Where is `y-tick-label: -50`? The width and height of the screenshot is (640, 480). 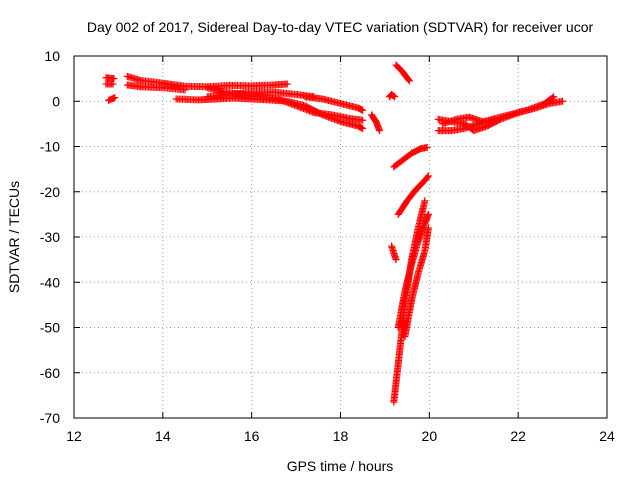
y-tick-label: -50 is located at coordinates (50, 328).